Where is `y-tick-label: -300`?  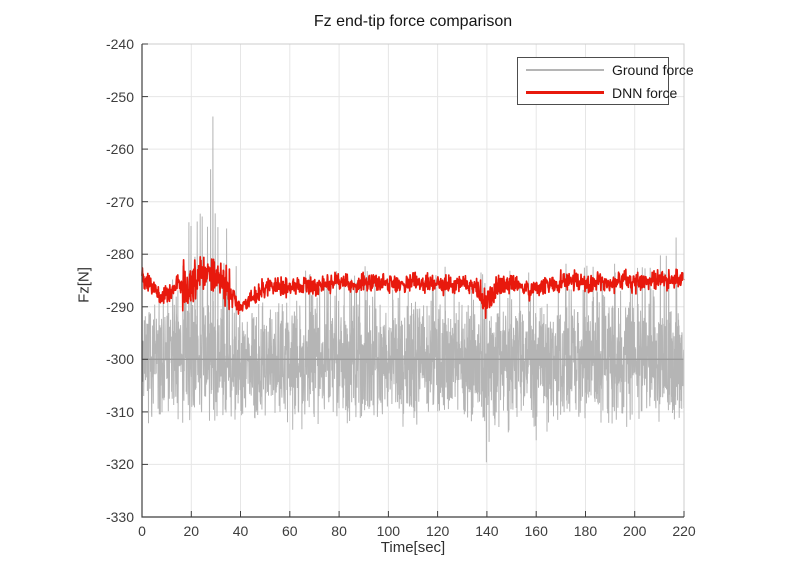 y-tick-label: -300 is located at coordinates (119, 359).